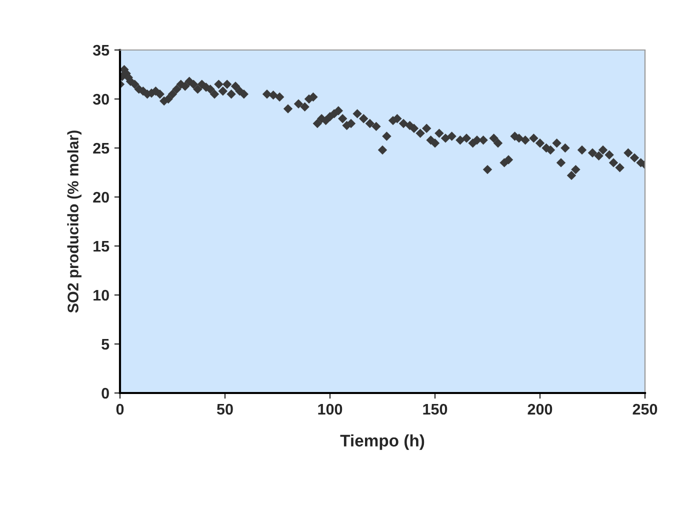 Image resolution: width=678 pixels, height=516 pixels. What do you see at coordinates (435, 409) in the screenshot?
I see `x-tick-label: 150` at bounding box center [435, 409].